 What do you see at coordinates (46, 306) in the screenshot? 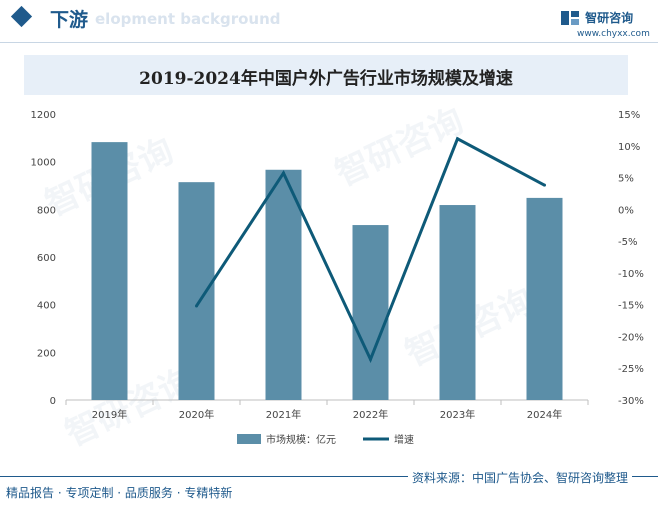
I see `y-left-tick-label: 400` at bounding box center [46, 306].